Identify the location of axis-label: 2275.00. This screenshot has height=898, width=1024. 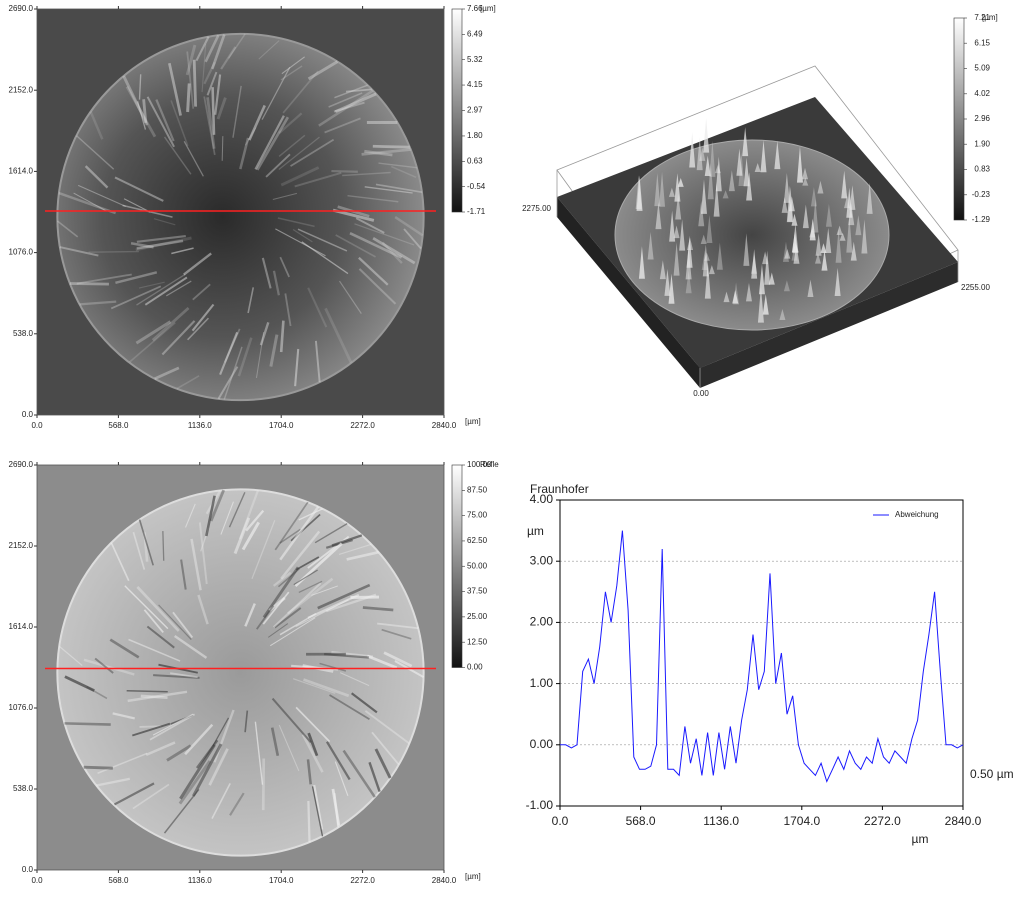
(536, 208).